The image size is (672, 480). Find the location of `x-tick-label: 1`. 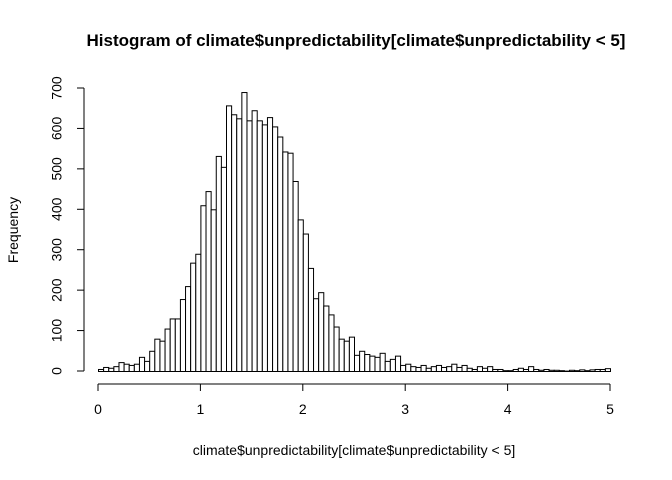

x-tick-label: 1 is located at coordinates (201, 409).